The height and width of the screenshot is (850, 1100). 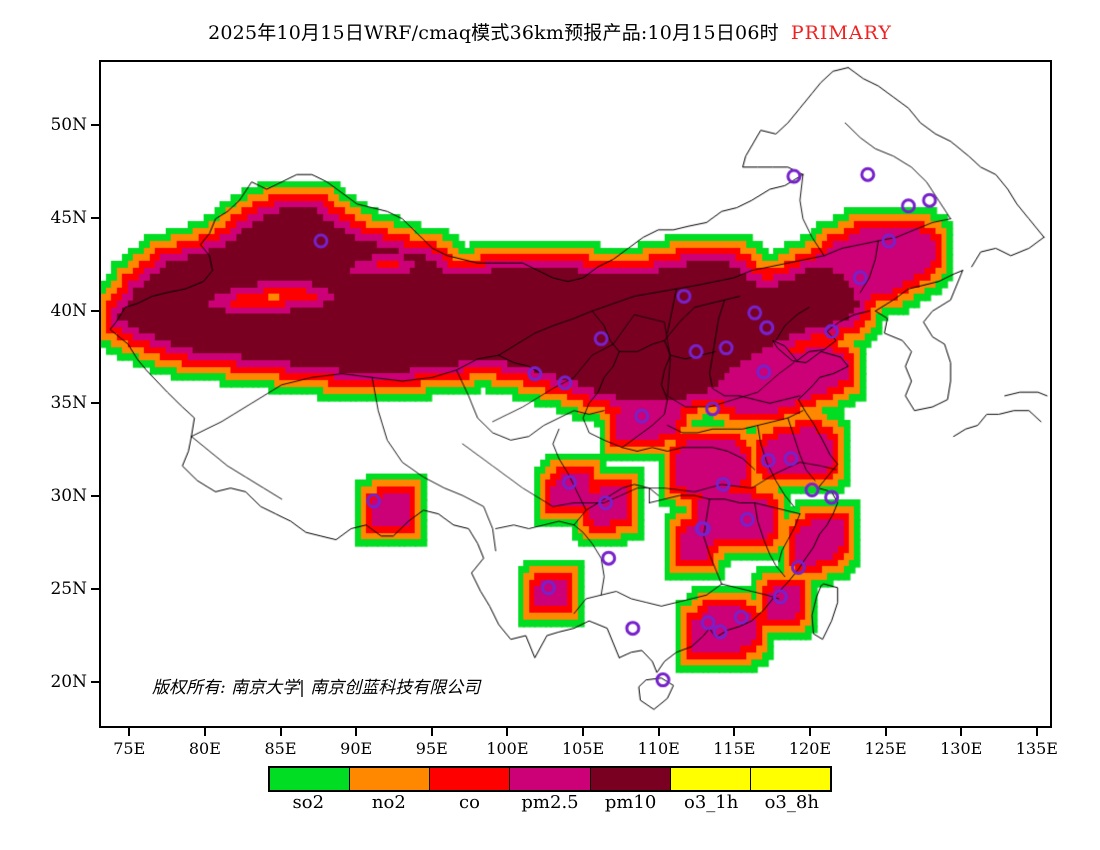 What do you see at coordinates (68, 403) in the screenshot?
I see `y-axis-label: 35N` at bounding box center [68, 403].